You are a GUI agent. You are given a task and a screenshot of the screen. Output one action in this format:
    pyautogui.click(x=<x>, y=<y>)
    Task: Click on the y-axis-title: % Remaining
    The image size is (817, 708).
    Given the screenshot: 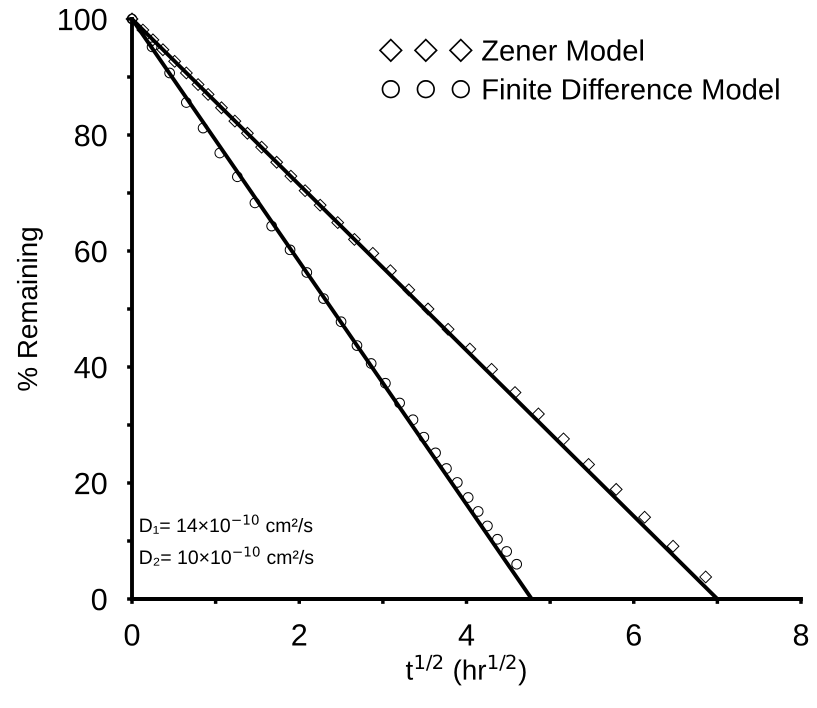 What is the action you would take?
    pyautogui.click(x=29, y=309)
    